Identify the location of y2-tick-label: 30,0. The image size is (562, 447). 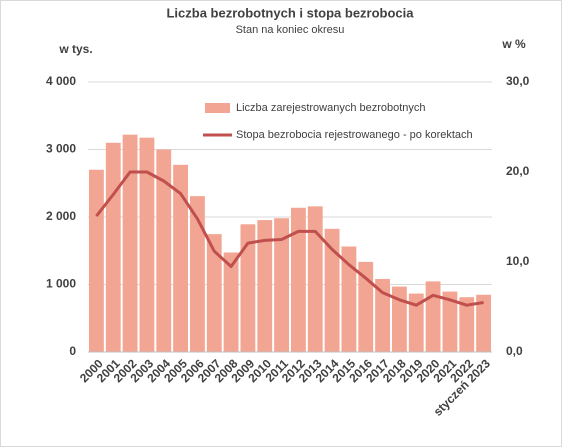
(518, 81).